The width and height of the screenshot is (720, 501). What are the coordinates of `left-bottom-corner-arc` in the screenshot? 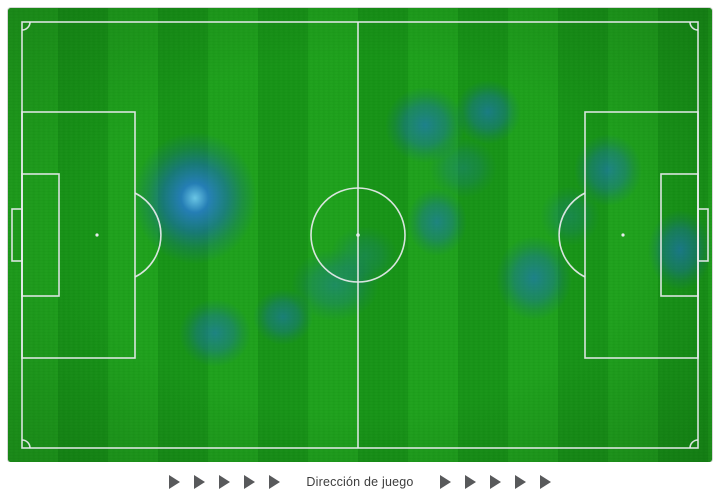 It's located at (26, 444).